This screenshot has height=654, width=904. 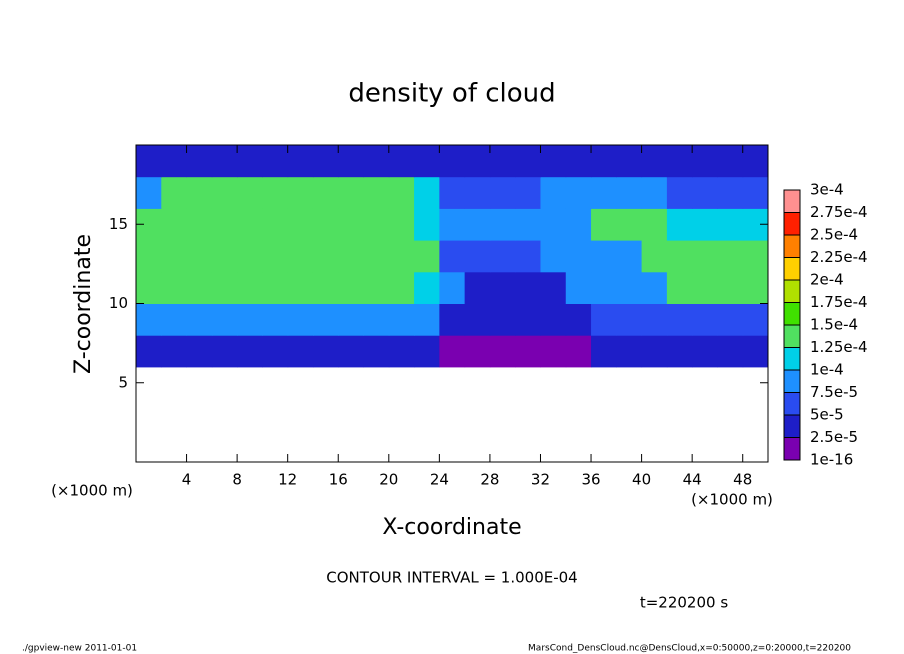 What do you see at coordinates (123, 382) in the screenshot?
I see `y-tick-label: 5` at bounding box center [123, 382].